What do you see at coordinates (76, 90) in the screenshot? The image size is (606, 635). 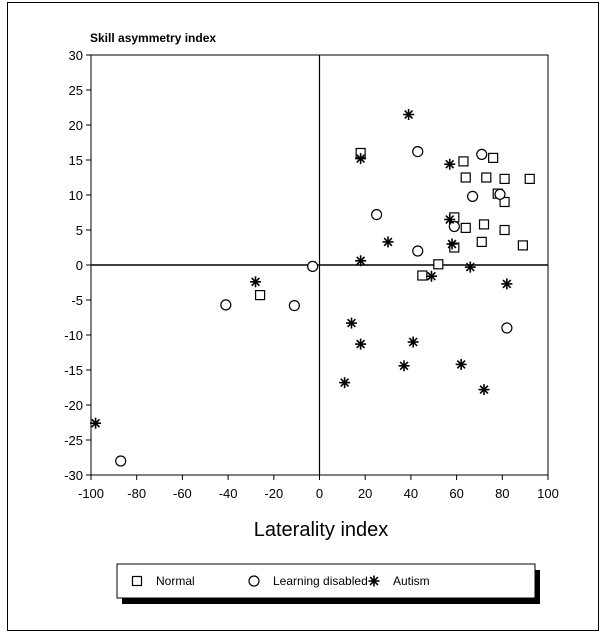 I see `y-tick-label: 25` at bounding box center [76, 90].